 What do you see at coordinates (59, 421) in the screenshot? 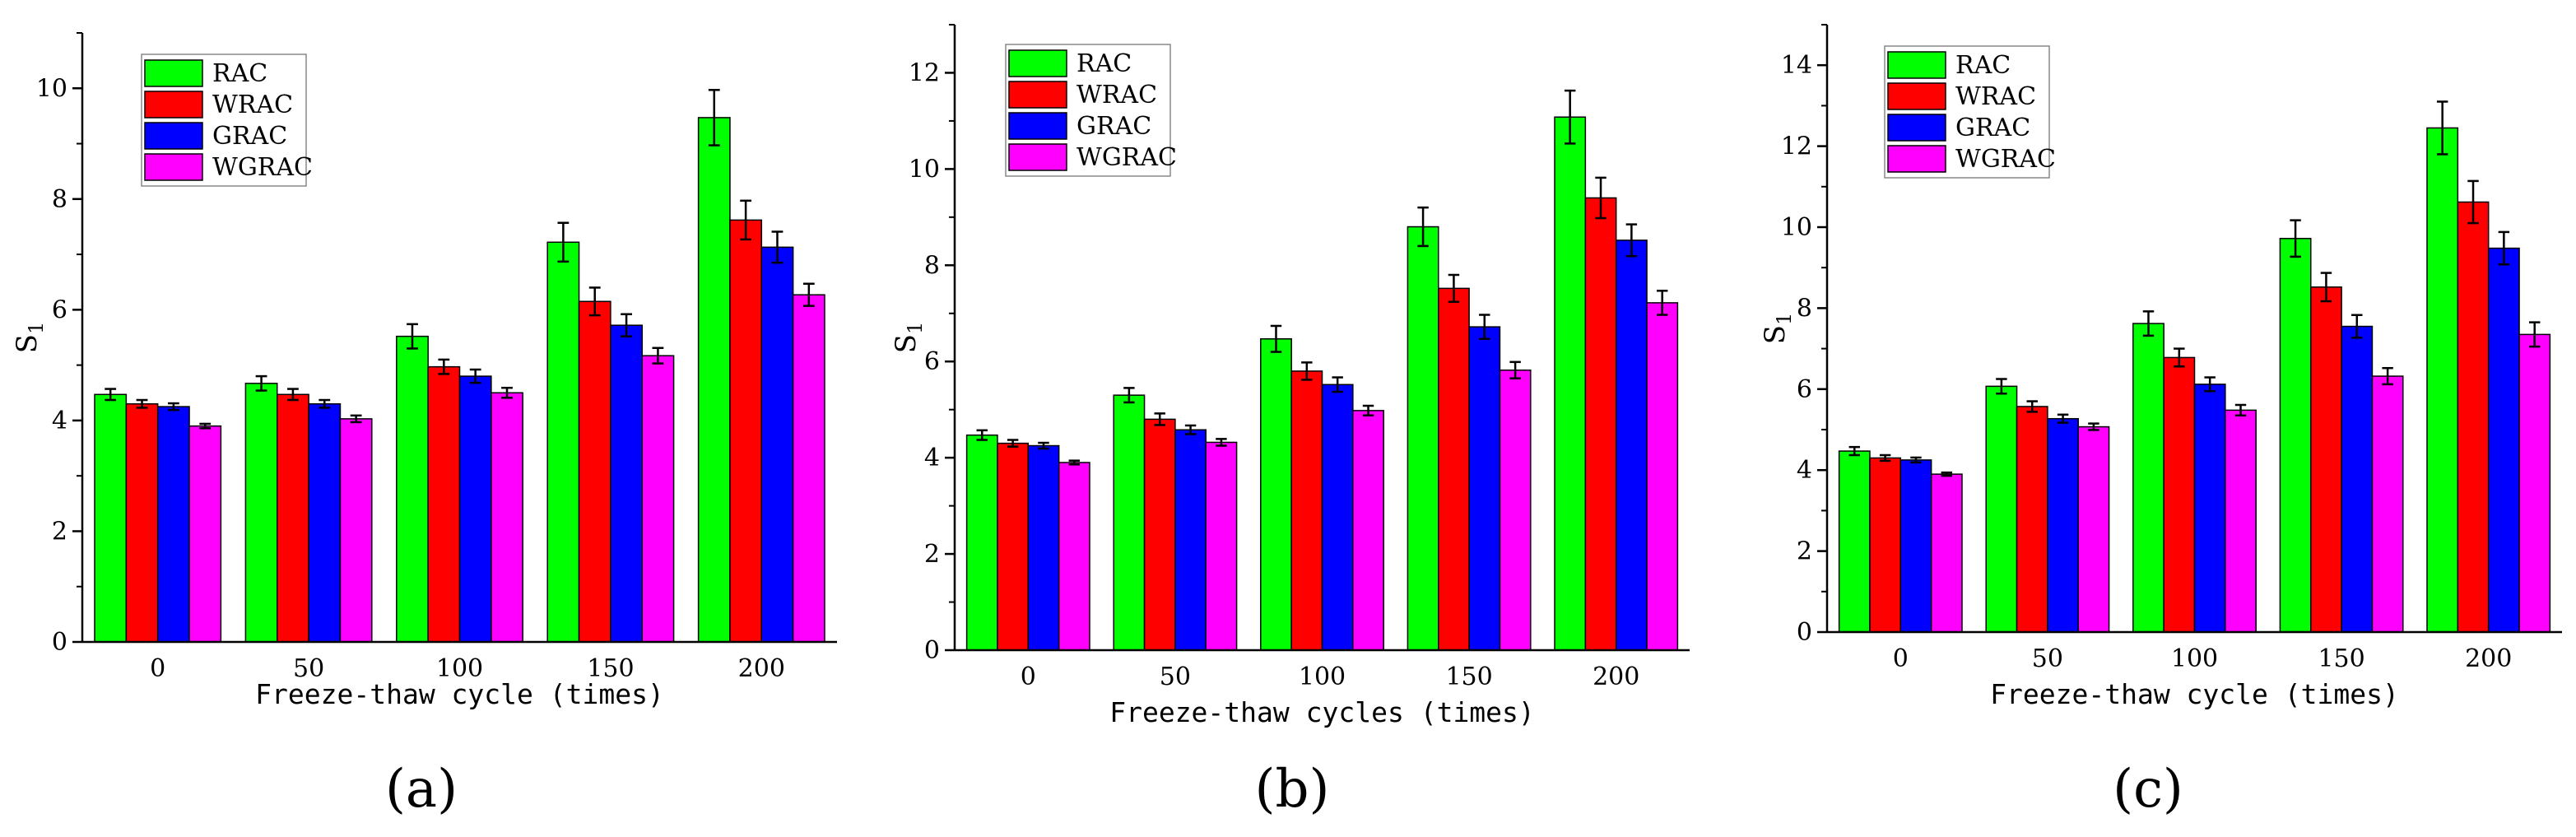
I see `y-tick-label: 4` at bounding box center [59, 421].